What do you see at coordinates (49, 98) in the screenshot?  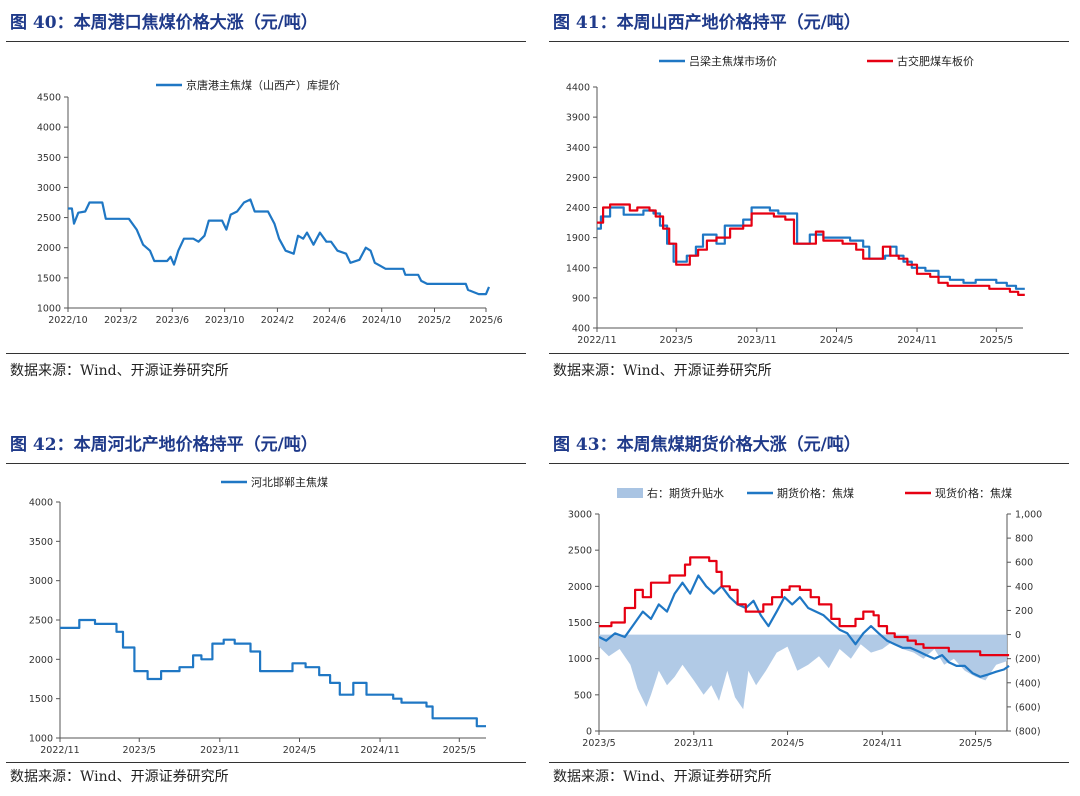 I see `y-tick-label: 4500` at bounding box center [49, 98].